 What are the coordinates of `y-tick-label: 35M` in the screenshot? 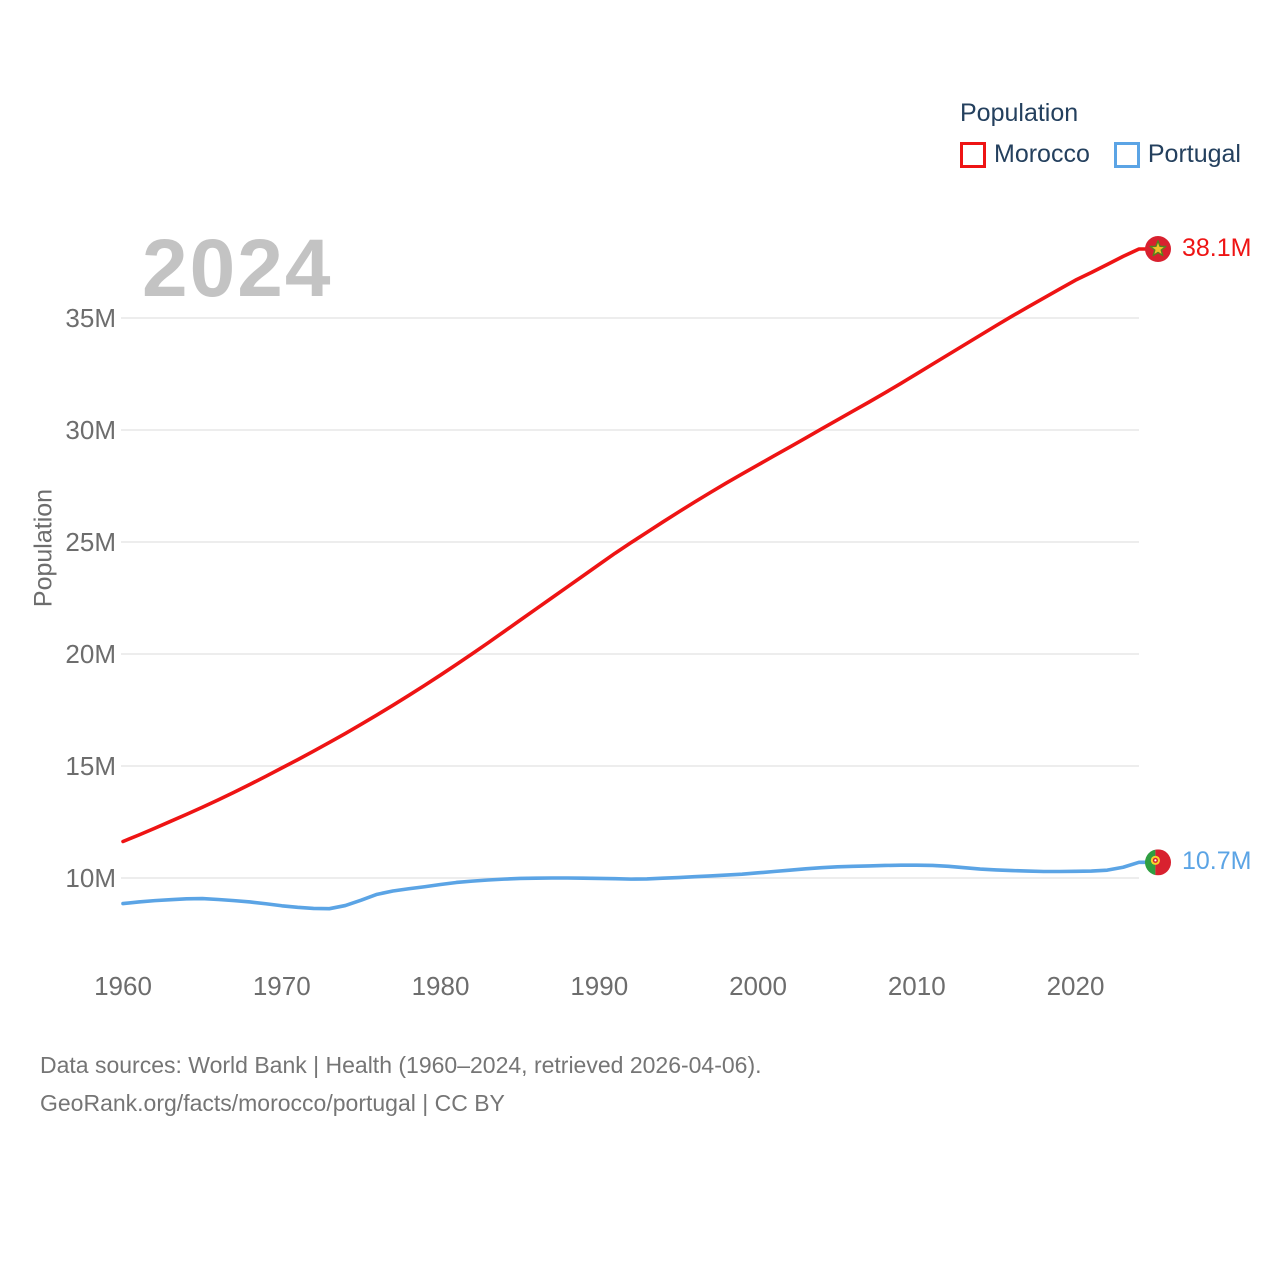 It's located at (90, 318).